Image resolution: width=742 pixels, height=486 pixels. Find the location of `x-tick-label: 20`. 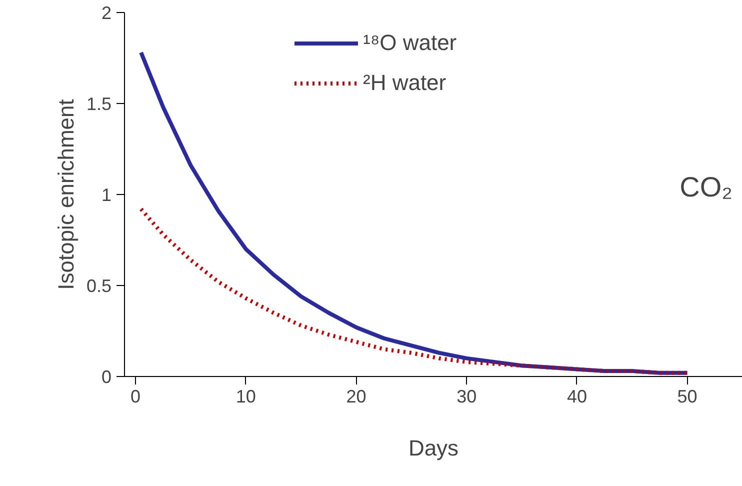

x-tick-label: 20 is located at coordinates (356, 396).